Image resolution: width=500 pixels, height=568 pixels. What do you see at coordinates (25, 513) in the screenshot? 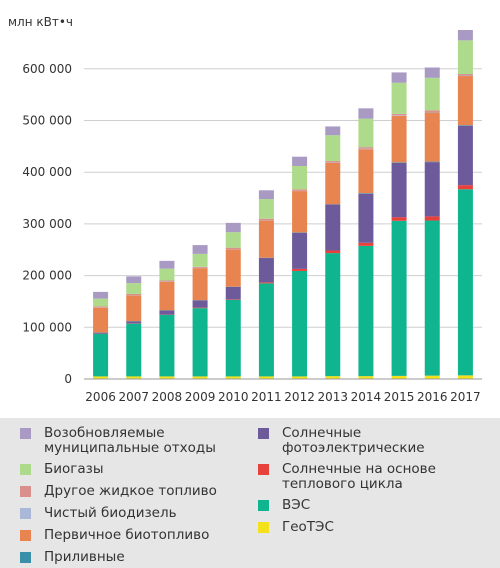
I see `legend-swatch-biodiesel` at bounding box center [25, 513].